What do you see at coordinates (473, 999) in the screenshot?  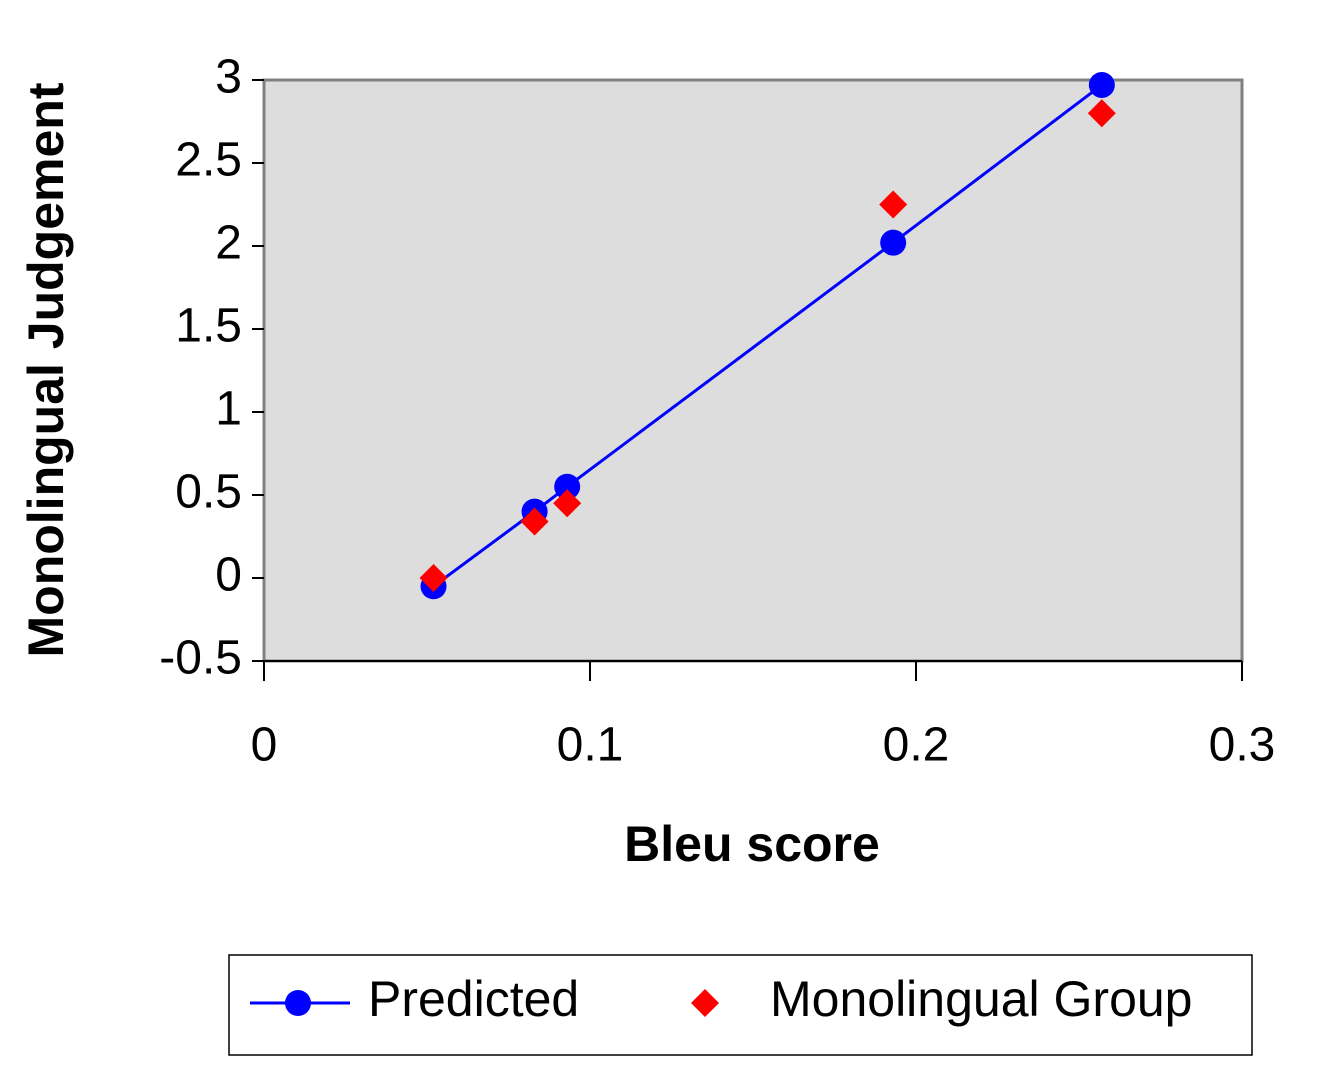 I see `legend-label: Predicted` at bounding box center [473, 999].